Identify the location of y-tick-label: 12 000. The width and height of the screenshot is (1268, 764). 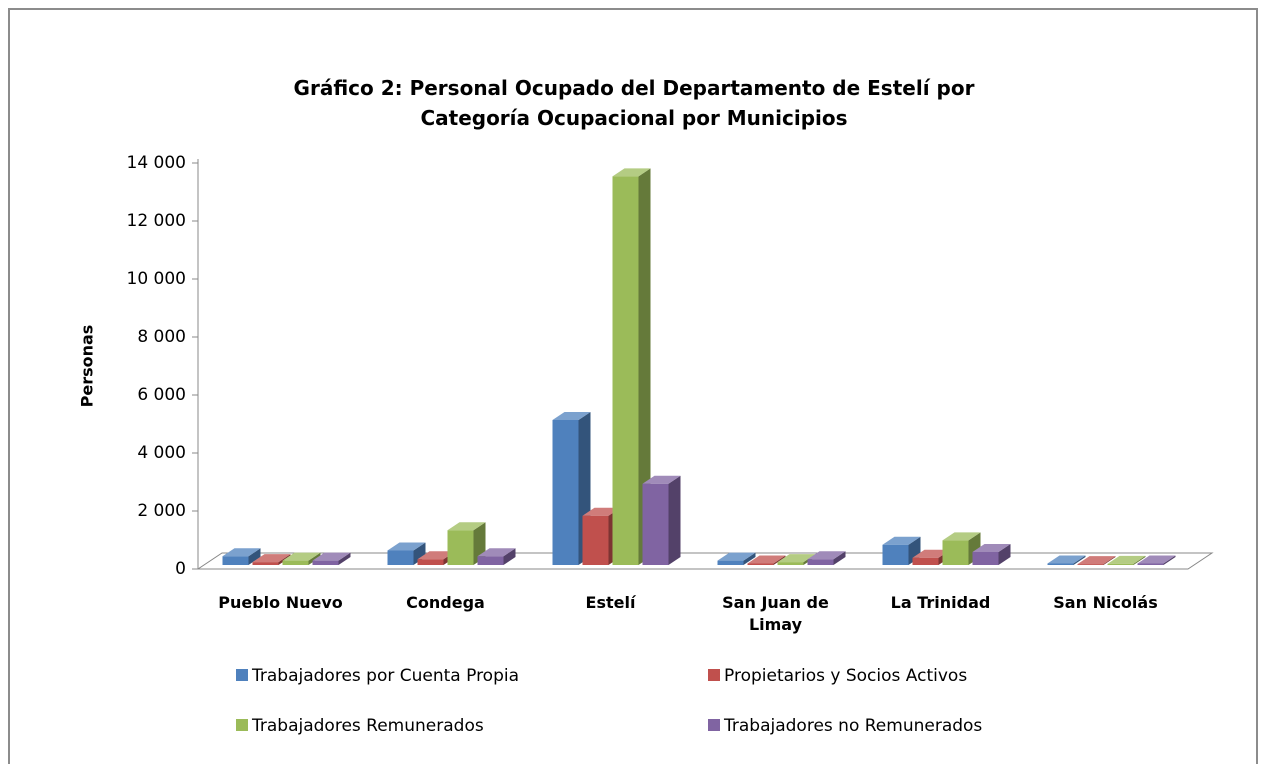
(156, 221).